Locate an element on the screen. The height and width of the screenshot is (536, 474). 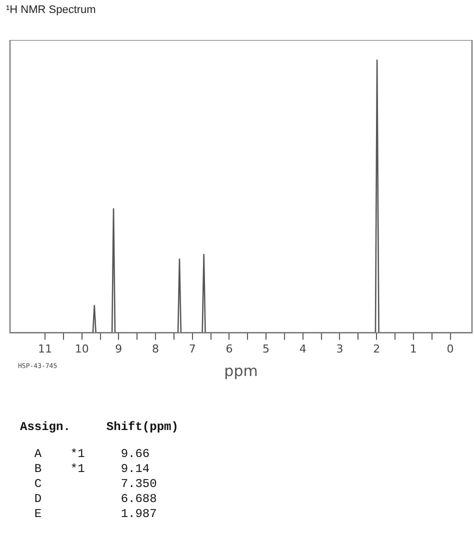
text: C 7.350 is located at coordinates (95, 484).